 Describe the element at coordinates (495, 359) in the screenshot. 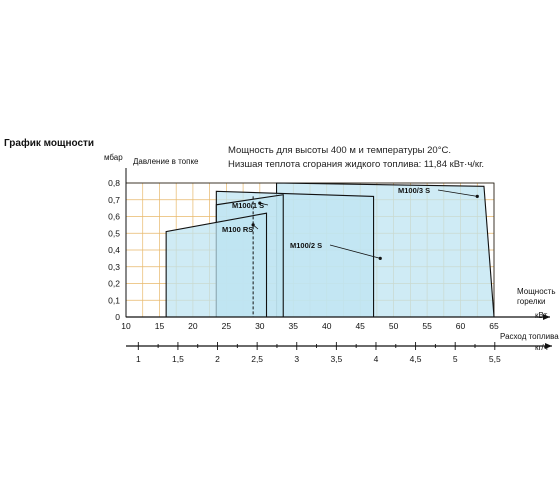

I see `fuel-tick-label: 5,5` at that location.